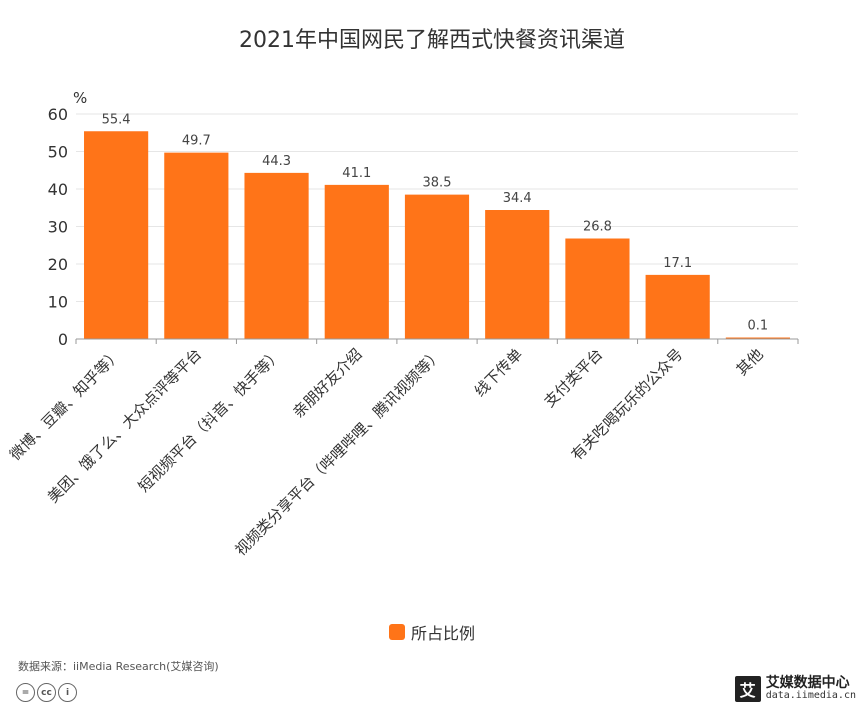 This screenshot has width=864, height=714. I want to click on y-tick-label: 30, so click(58, 227).